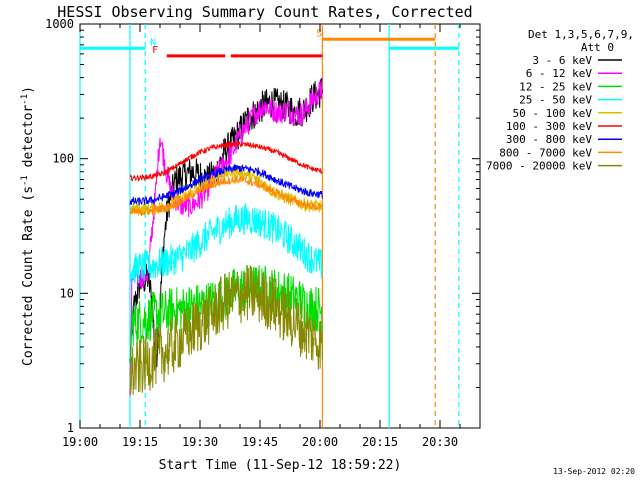 This screenshot has height=480, width=640. What do you see at coordinates (380, 442) in the screenshot?
I see `x-tick-label-6: 20:15` at bounding box center [380, 442].